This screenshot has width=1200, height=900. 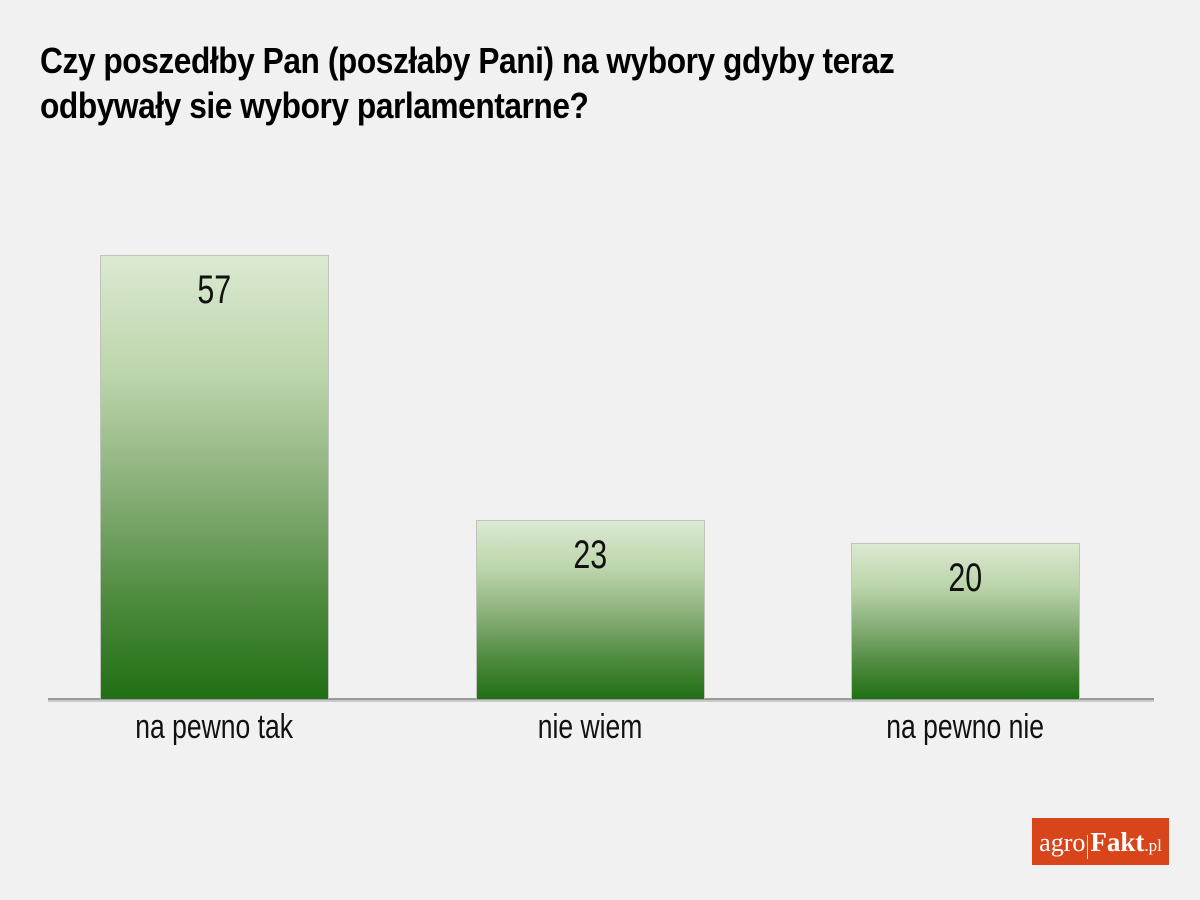 What do you see at coordinates (214, 477) in the screenshot?
I see `bar-na-pewno-tak: 57` at bounding box center [214, 477].